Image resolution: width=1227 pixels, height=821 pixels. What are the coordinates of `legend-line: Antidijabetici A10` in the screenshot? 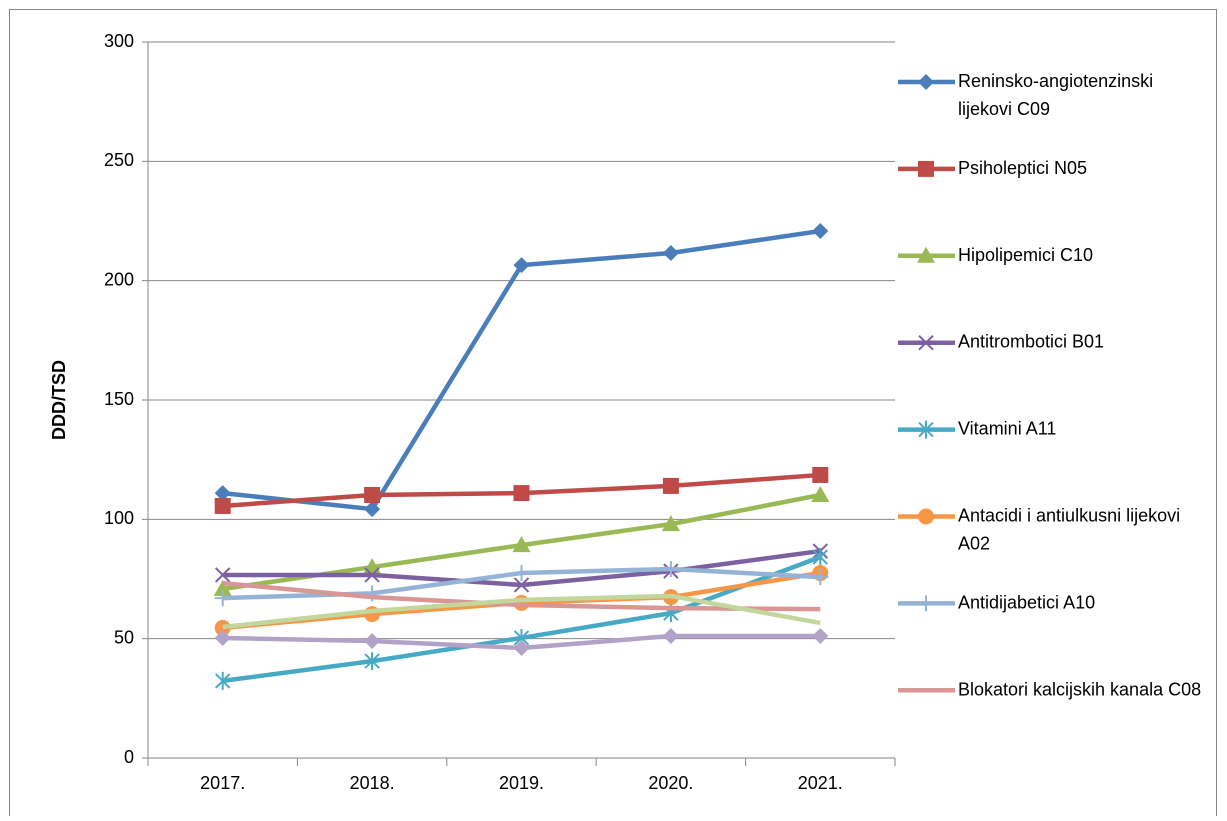 It's located at (1026, 602).